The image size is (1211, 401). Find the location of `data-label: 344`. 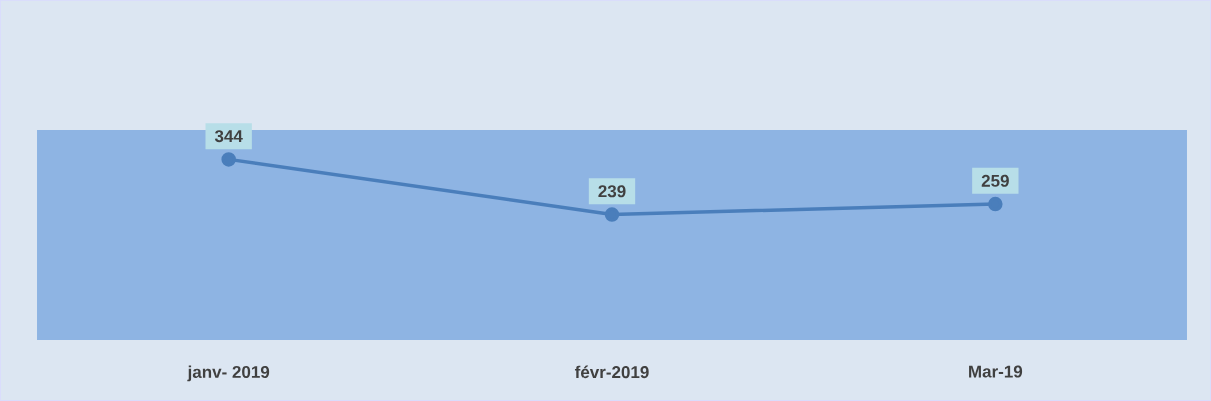

data-label: 344 is located at coordinates (228, 136).